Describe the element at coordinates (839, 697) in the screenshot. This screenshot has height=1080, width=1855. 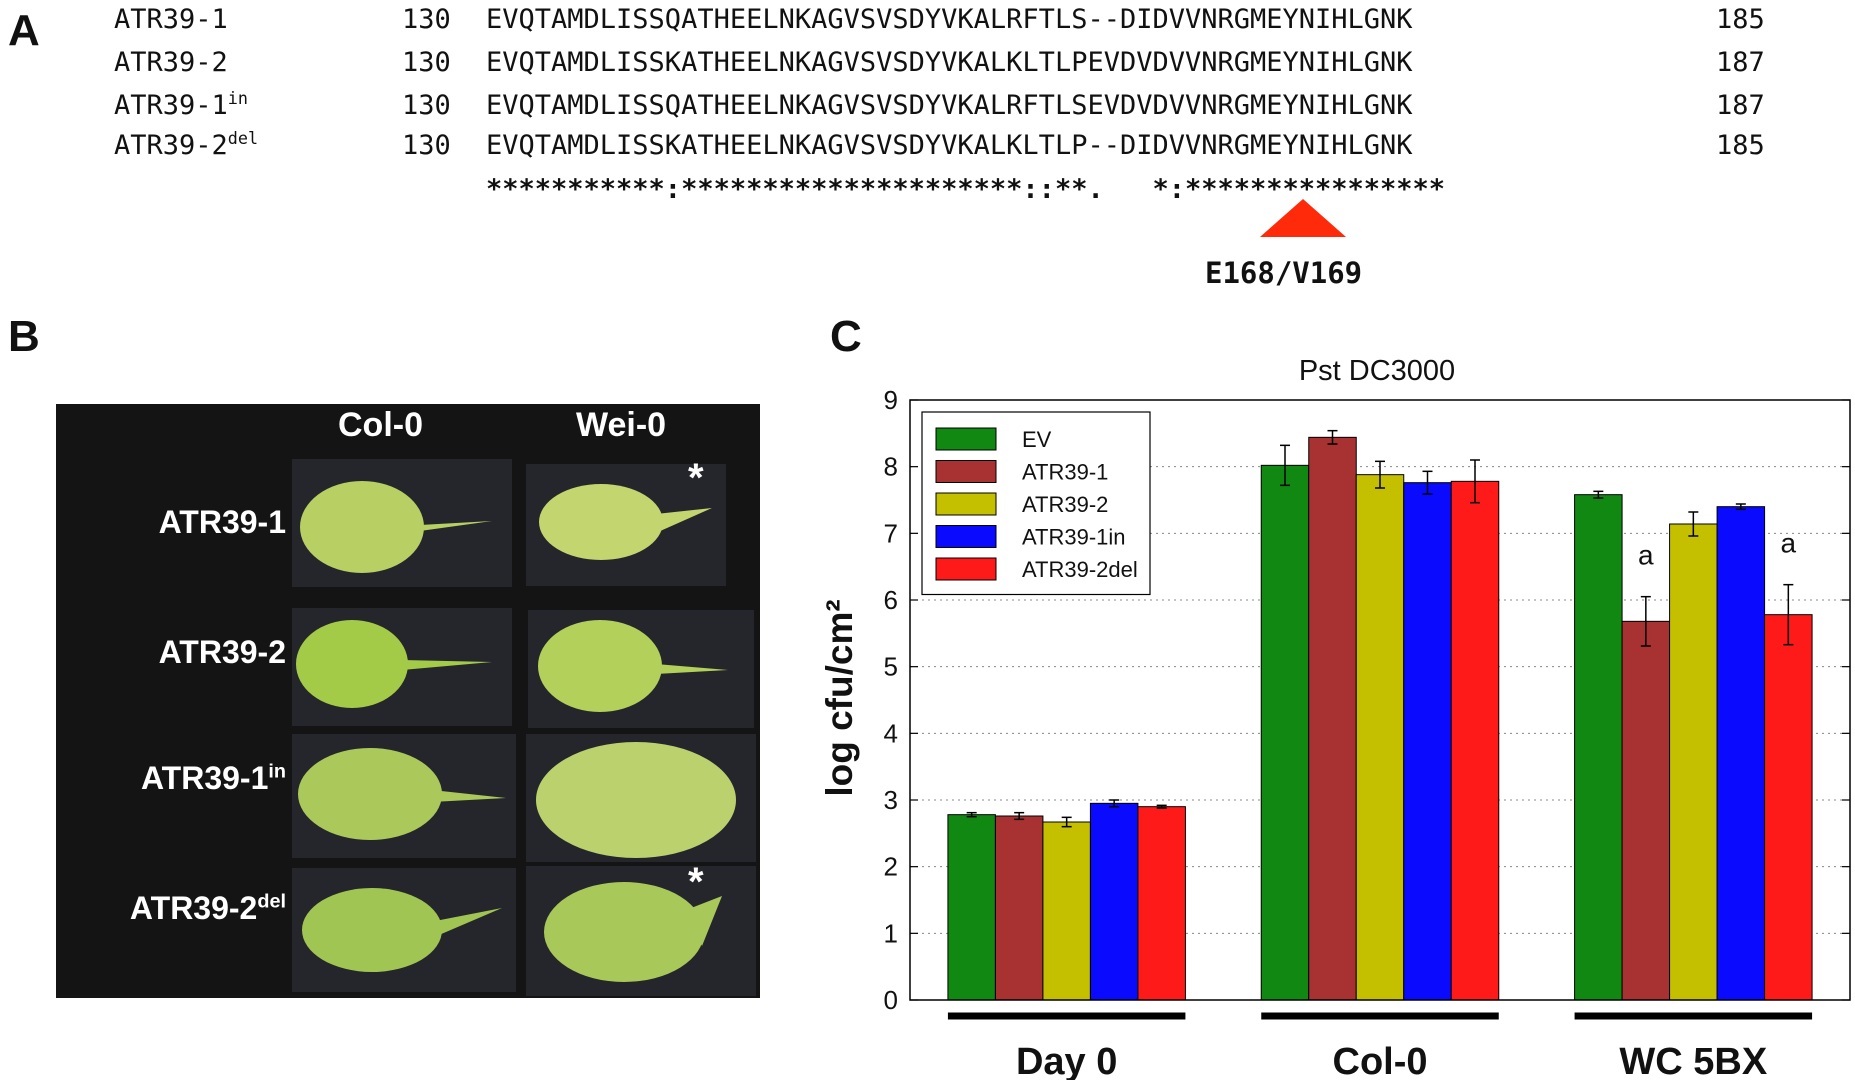
I see `y-axis-label: log cfu/cm²` at that location.